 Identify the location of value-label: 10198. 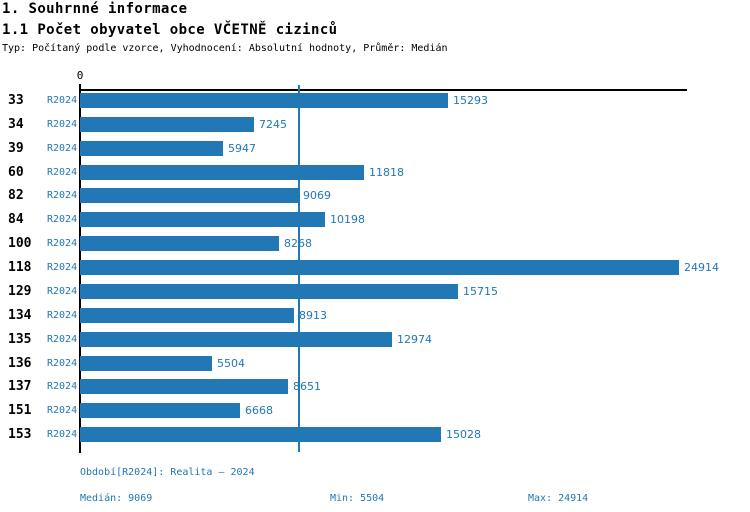
(347, 219).